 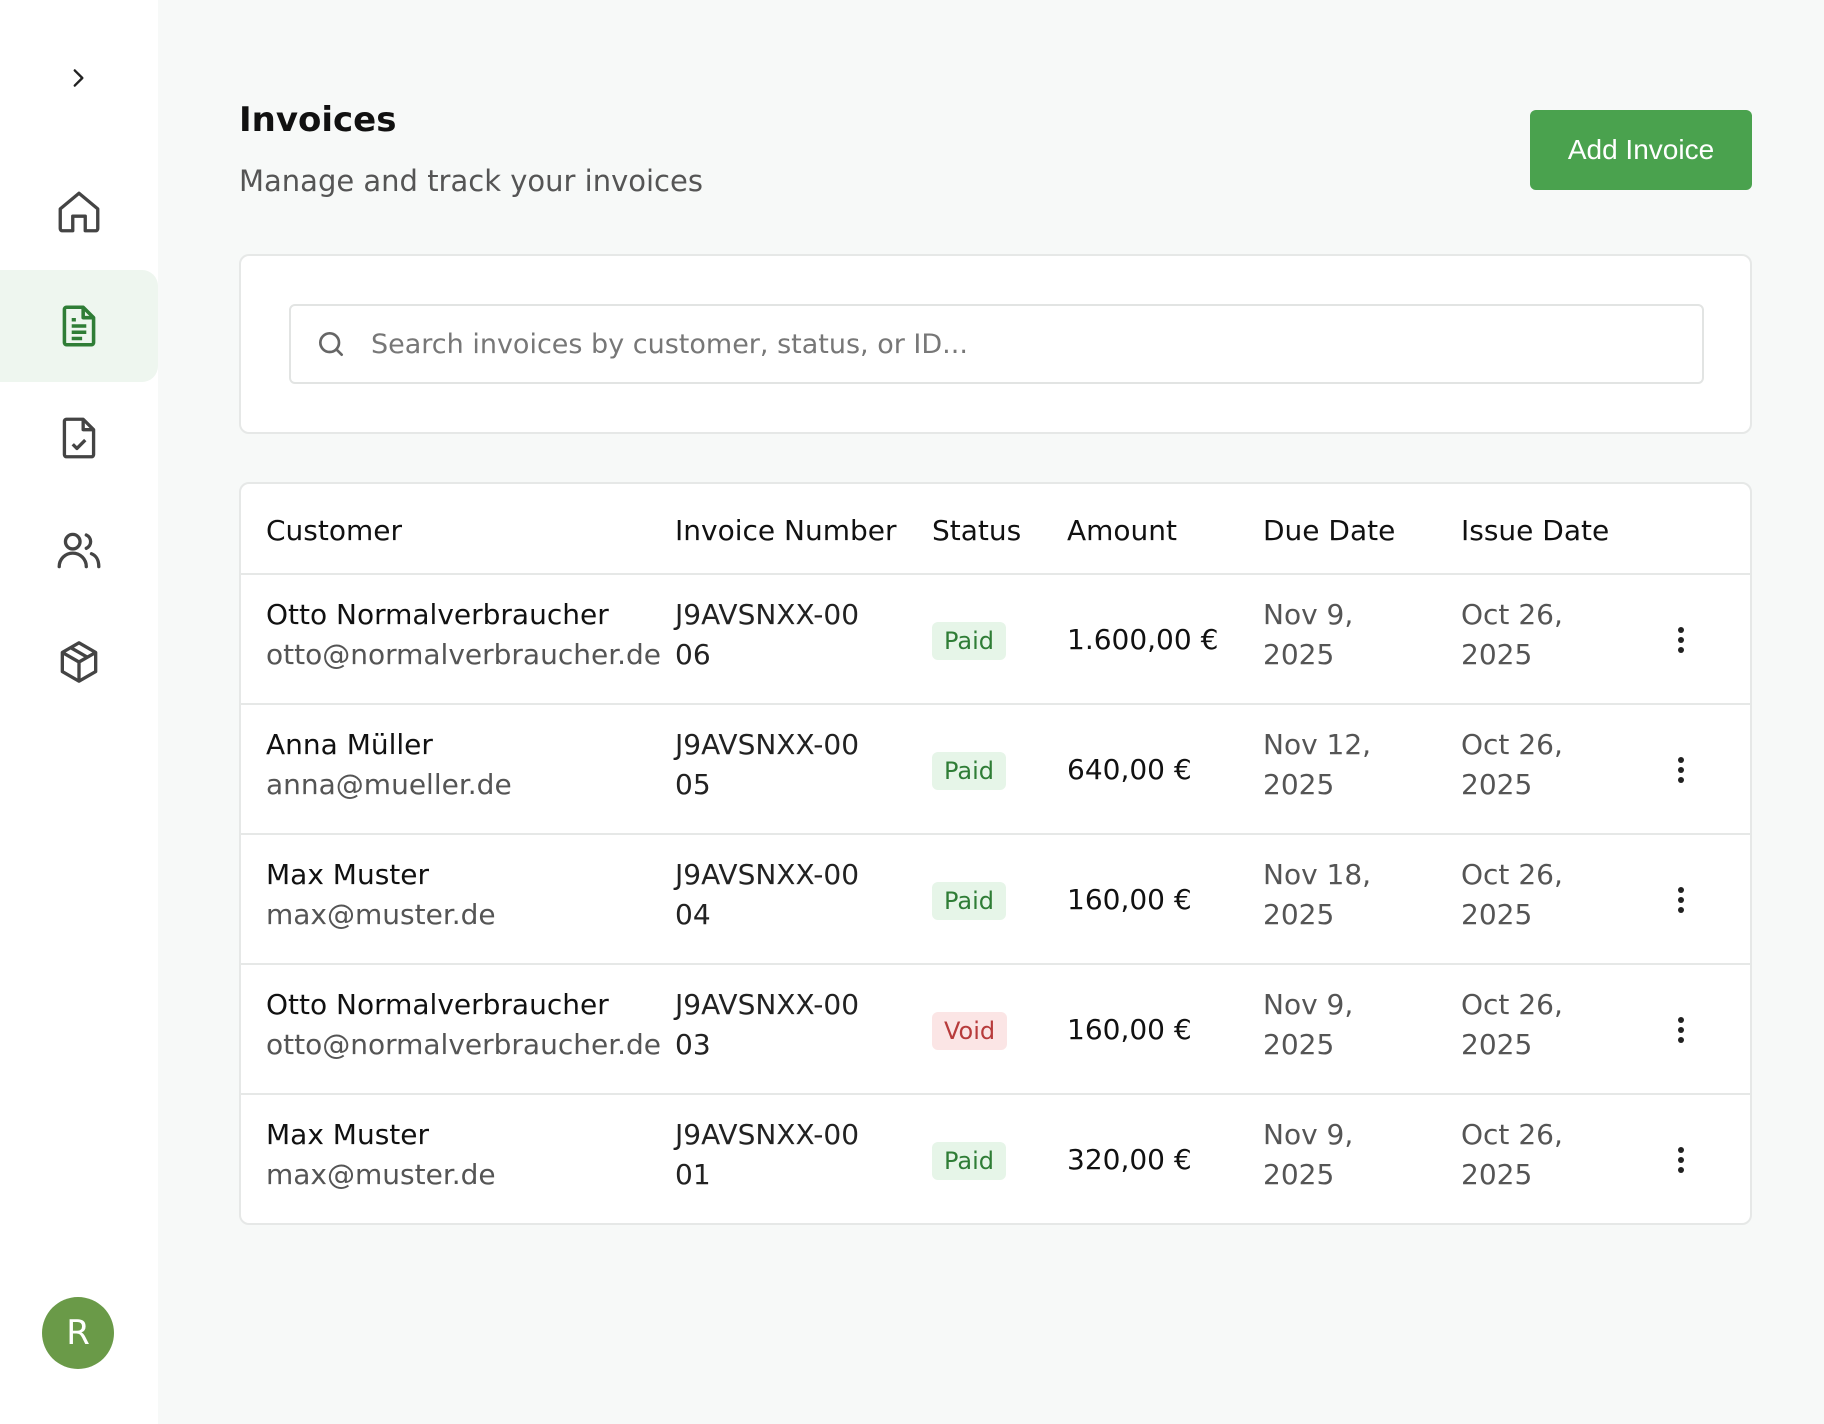 What do you see at coordinates (1021, 344) in the screenshot?
I see `search-input` at bounding box center [1021, 344].